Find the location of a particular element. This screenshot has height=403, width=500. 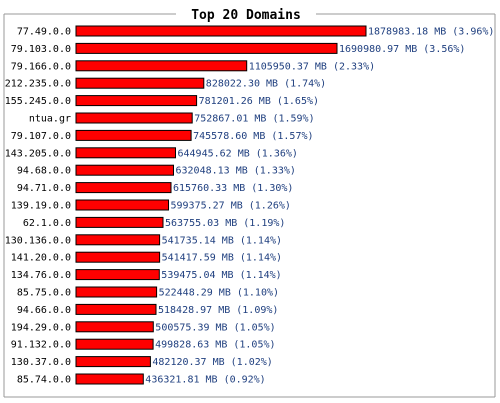

value-label: 436321.81 MB (0.92%) is located at coordinates (205, 380).